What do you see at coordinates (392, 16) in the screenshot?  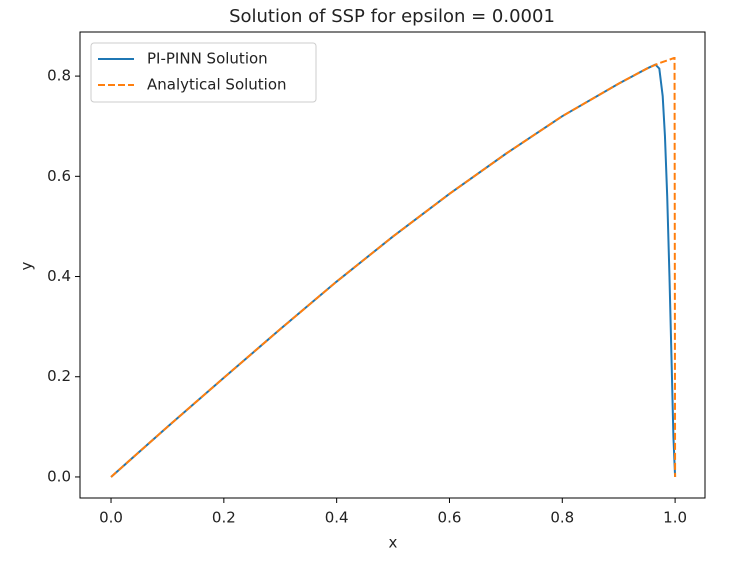 I see `chart-title: Solution of SSP for epsilon = 0.0001` at bounding box center [392, 16].